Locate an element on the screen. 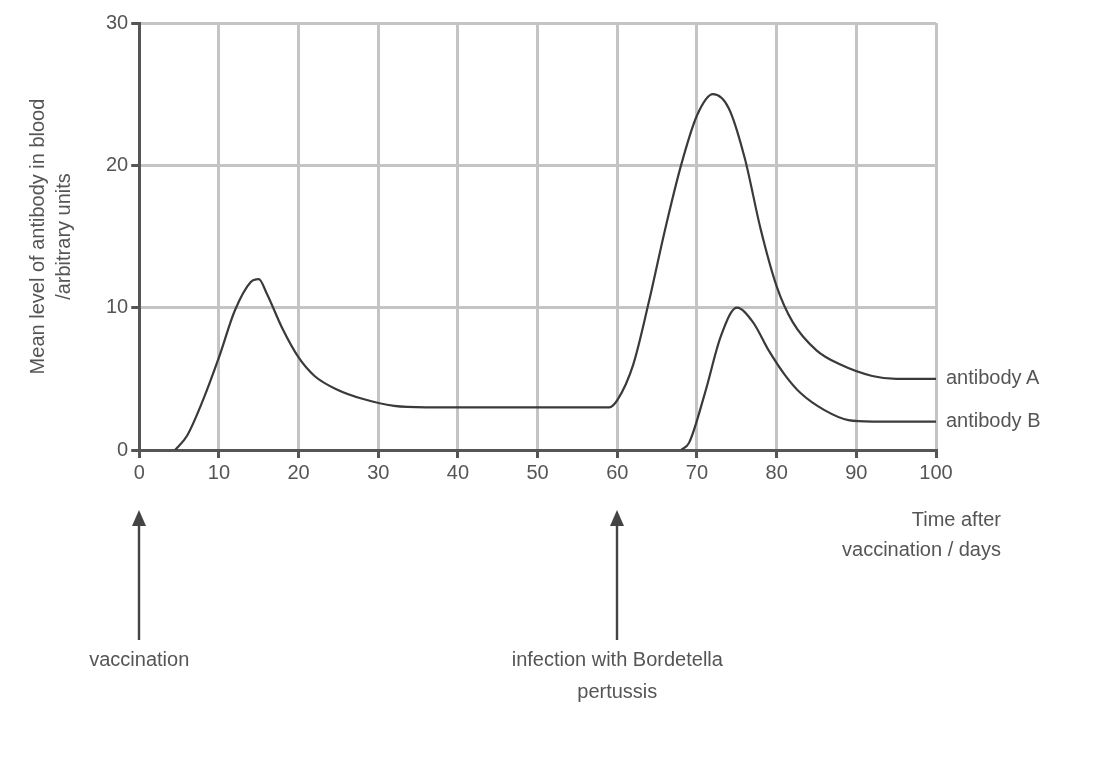 The height and width of the screenshot is (774, 1094). x-tick-label: 50 is located at coordinates (537, 471).